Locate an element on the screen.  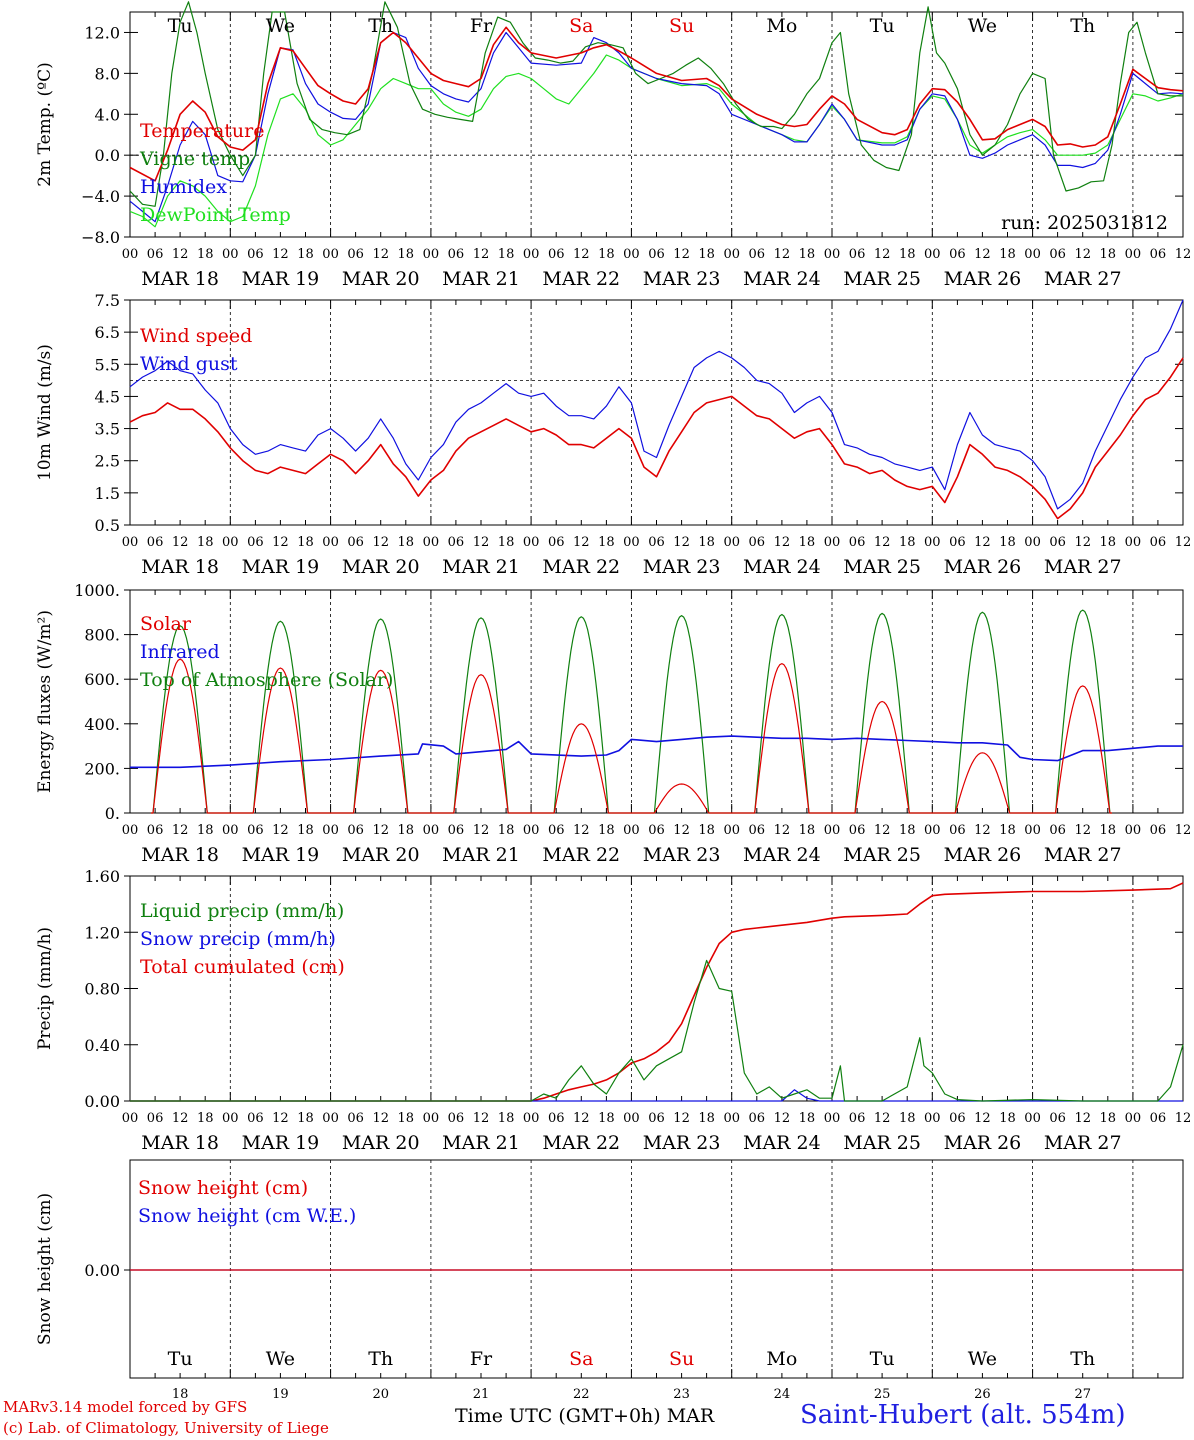
weekday-label: Th is located at coordinates (1082, 1359).